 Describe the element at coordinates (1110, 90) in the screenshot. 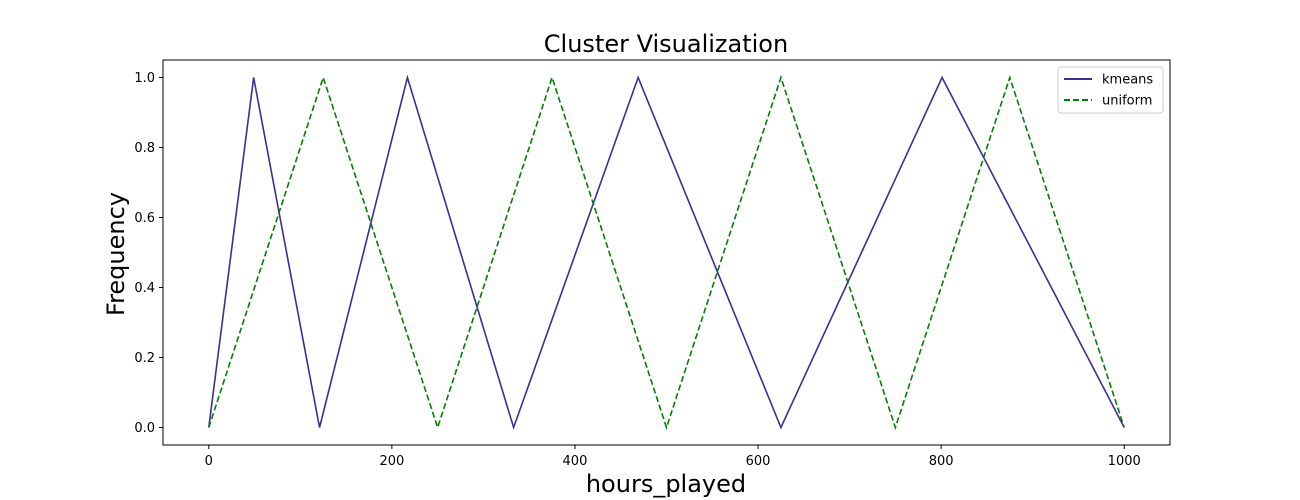

I see `legend: kmeans uniform` at that location.